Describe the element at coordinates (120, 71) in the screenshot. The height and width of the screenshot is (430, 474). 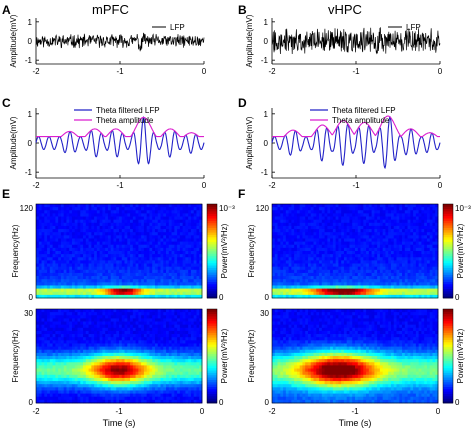
I see `x-tick-label: -1` at that location.